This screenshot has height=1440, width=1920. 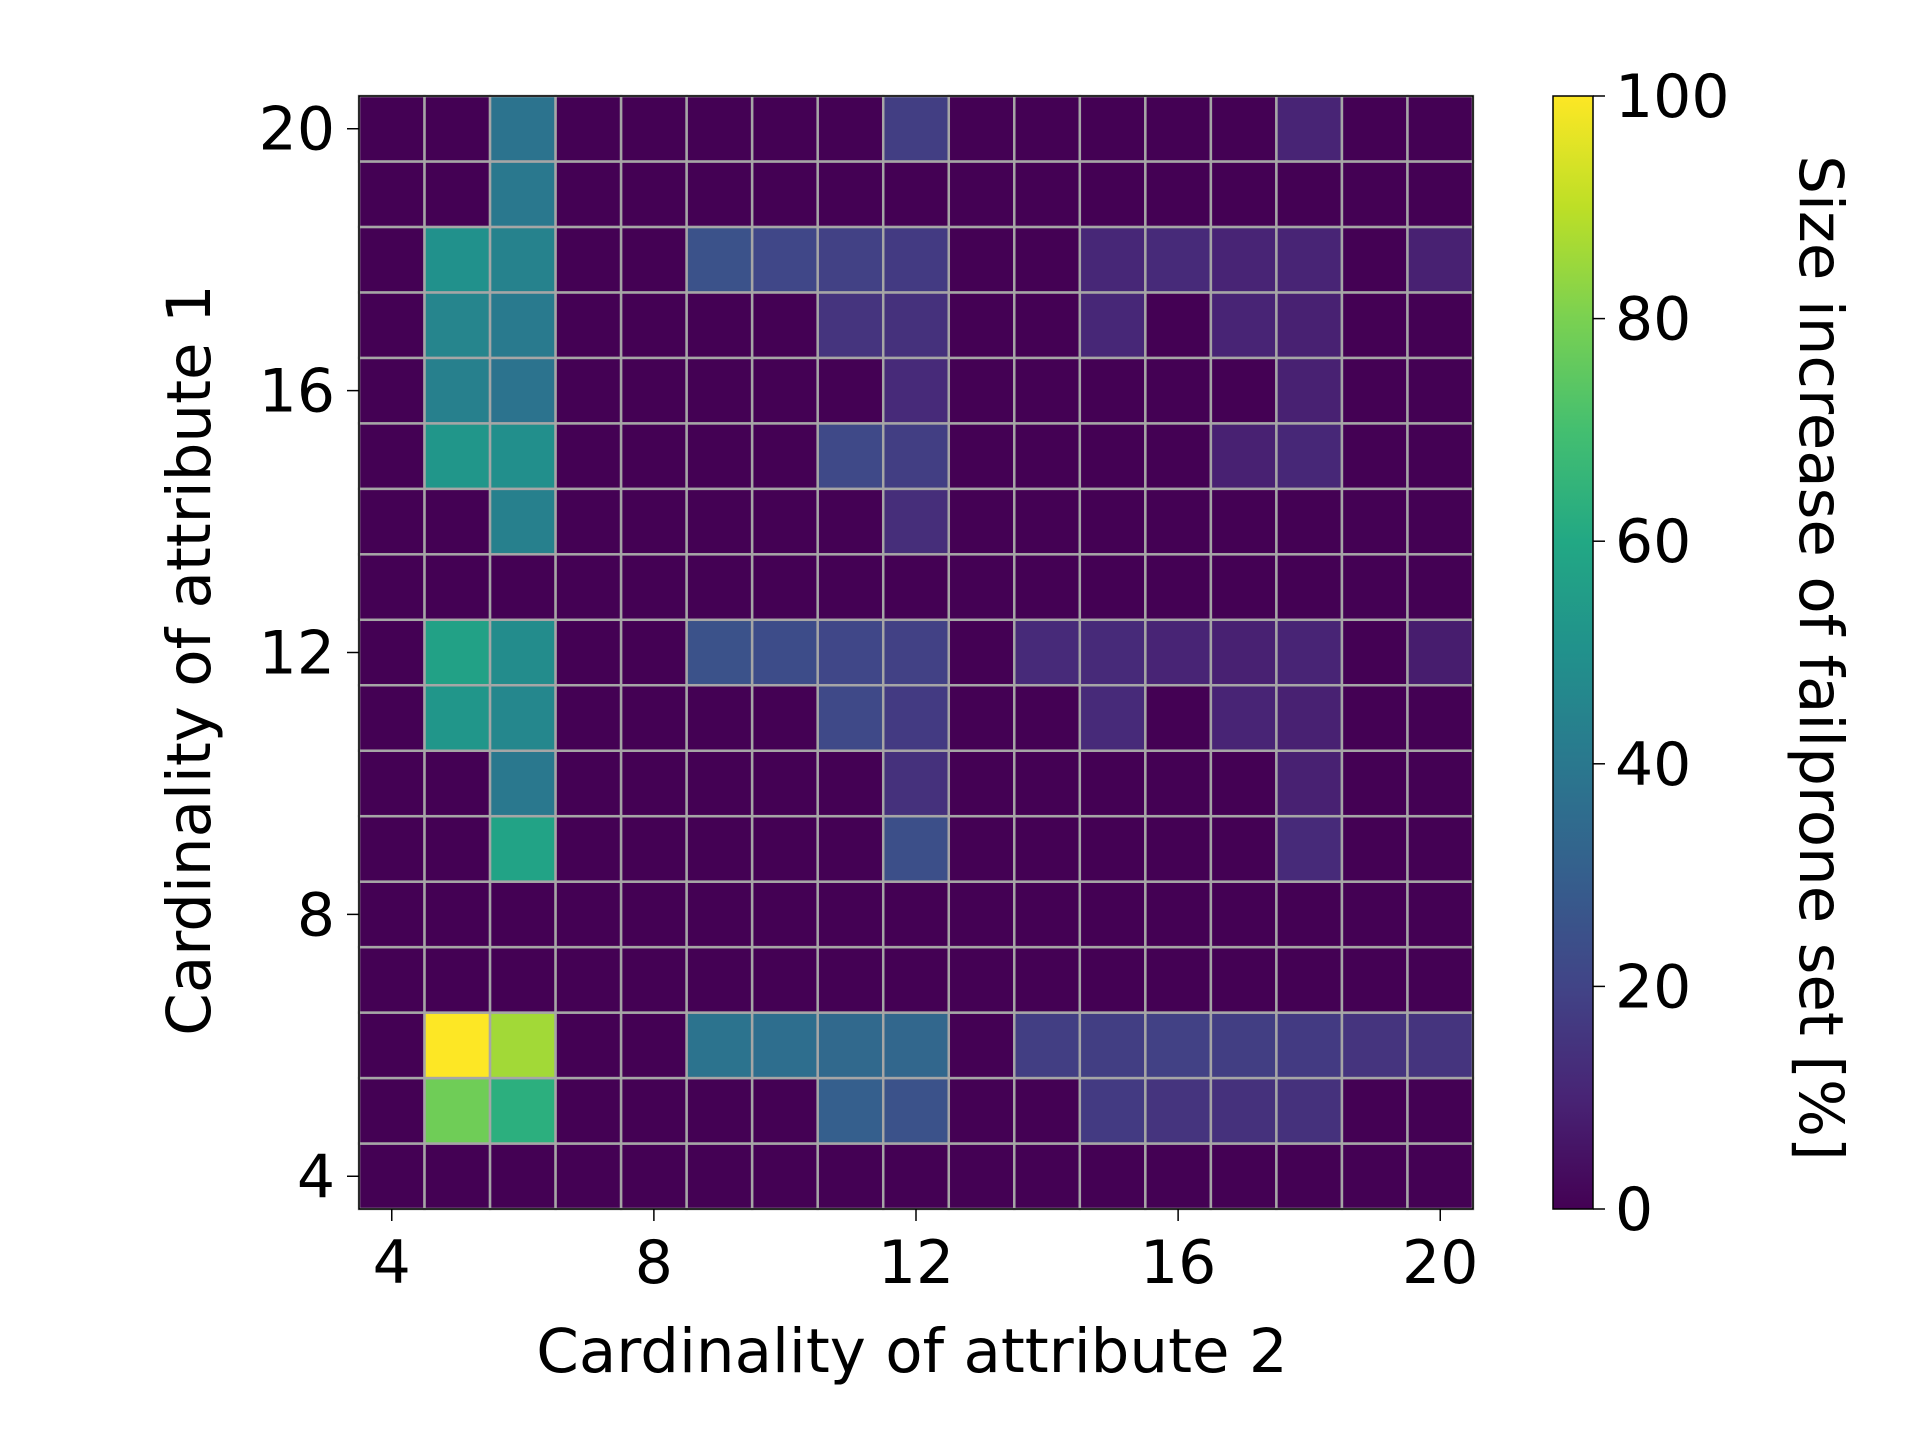 What do you see at coordinates (916, 1263) in the screenshot?
I see `x-tick-label: 12` at bounding box center [916, 1263].